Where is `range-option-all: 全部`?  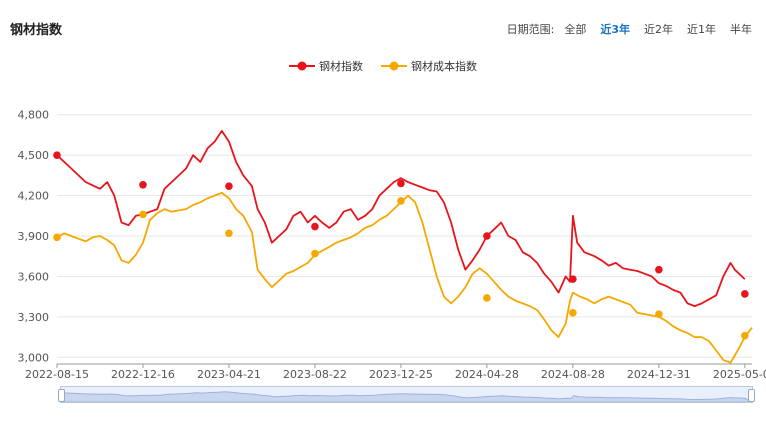 range-option-all: 全部 is located at coordinates (575, 29).